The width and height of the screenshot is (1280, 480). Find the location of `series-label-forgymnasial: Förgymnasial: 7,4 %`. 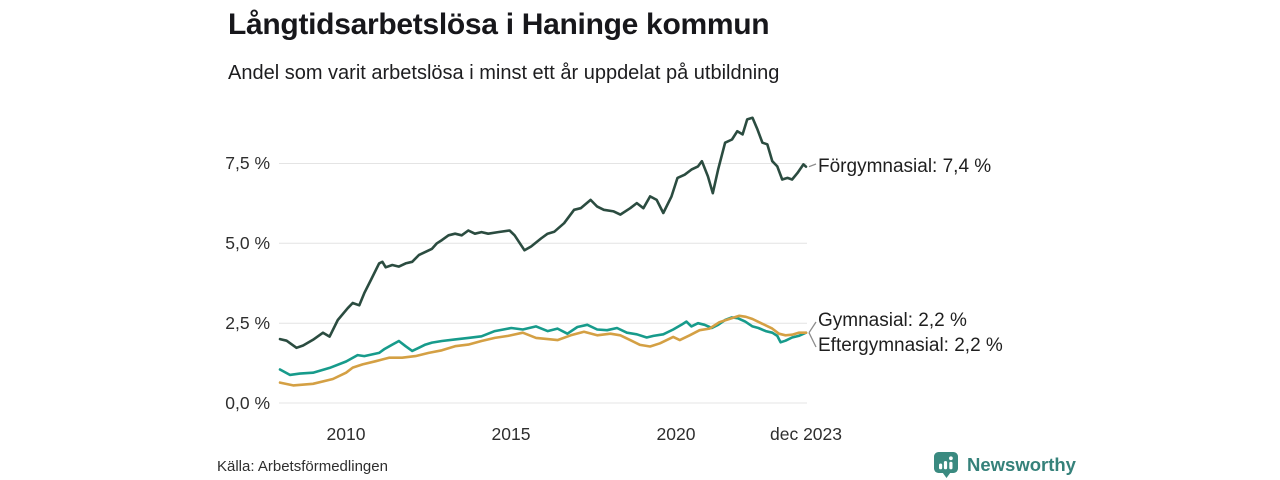

series-label-forgymnasial: Förgymnasial: 7,4 % is located at coordinates (905, 166).